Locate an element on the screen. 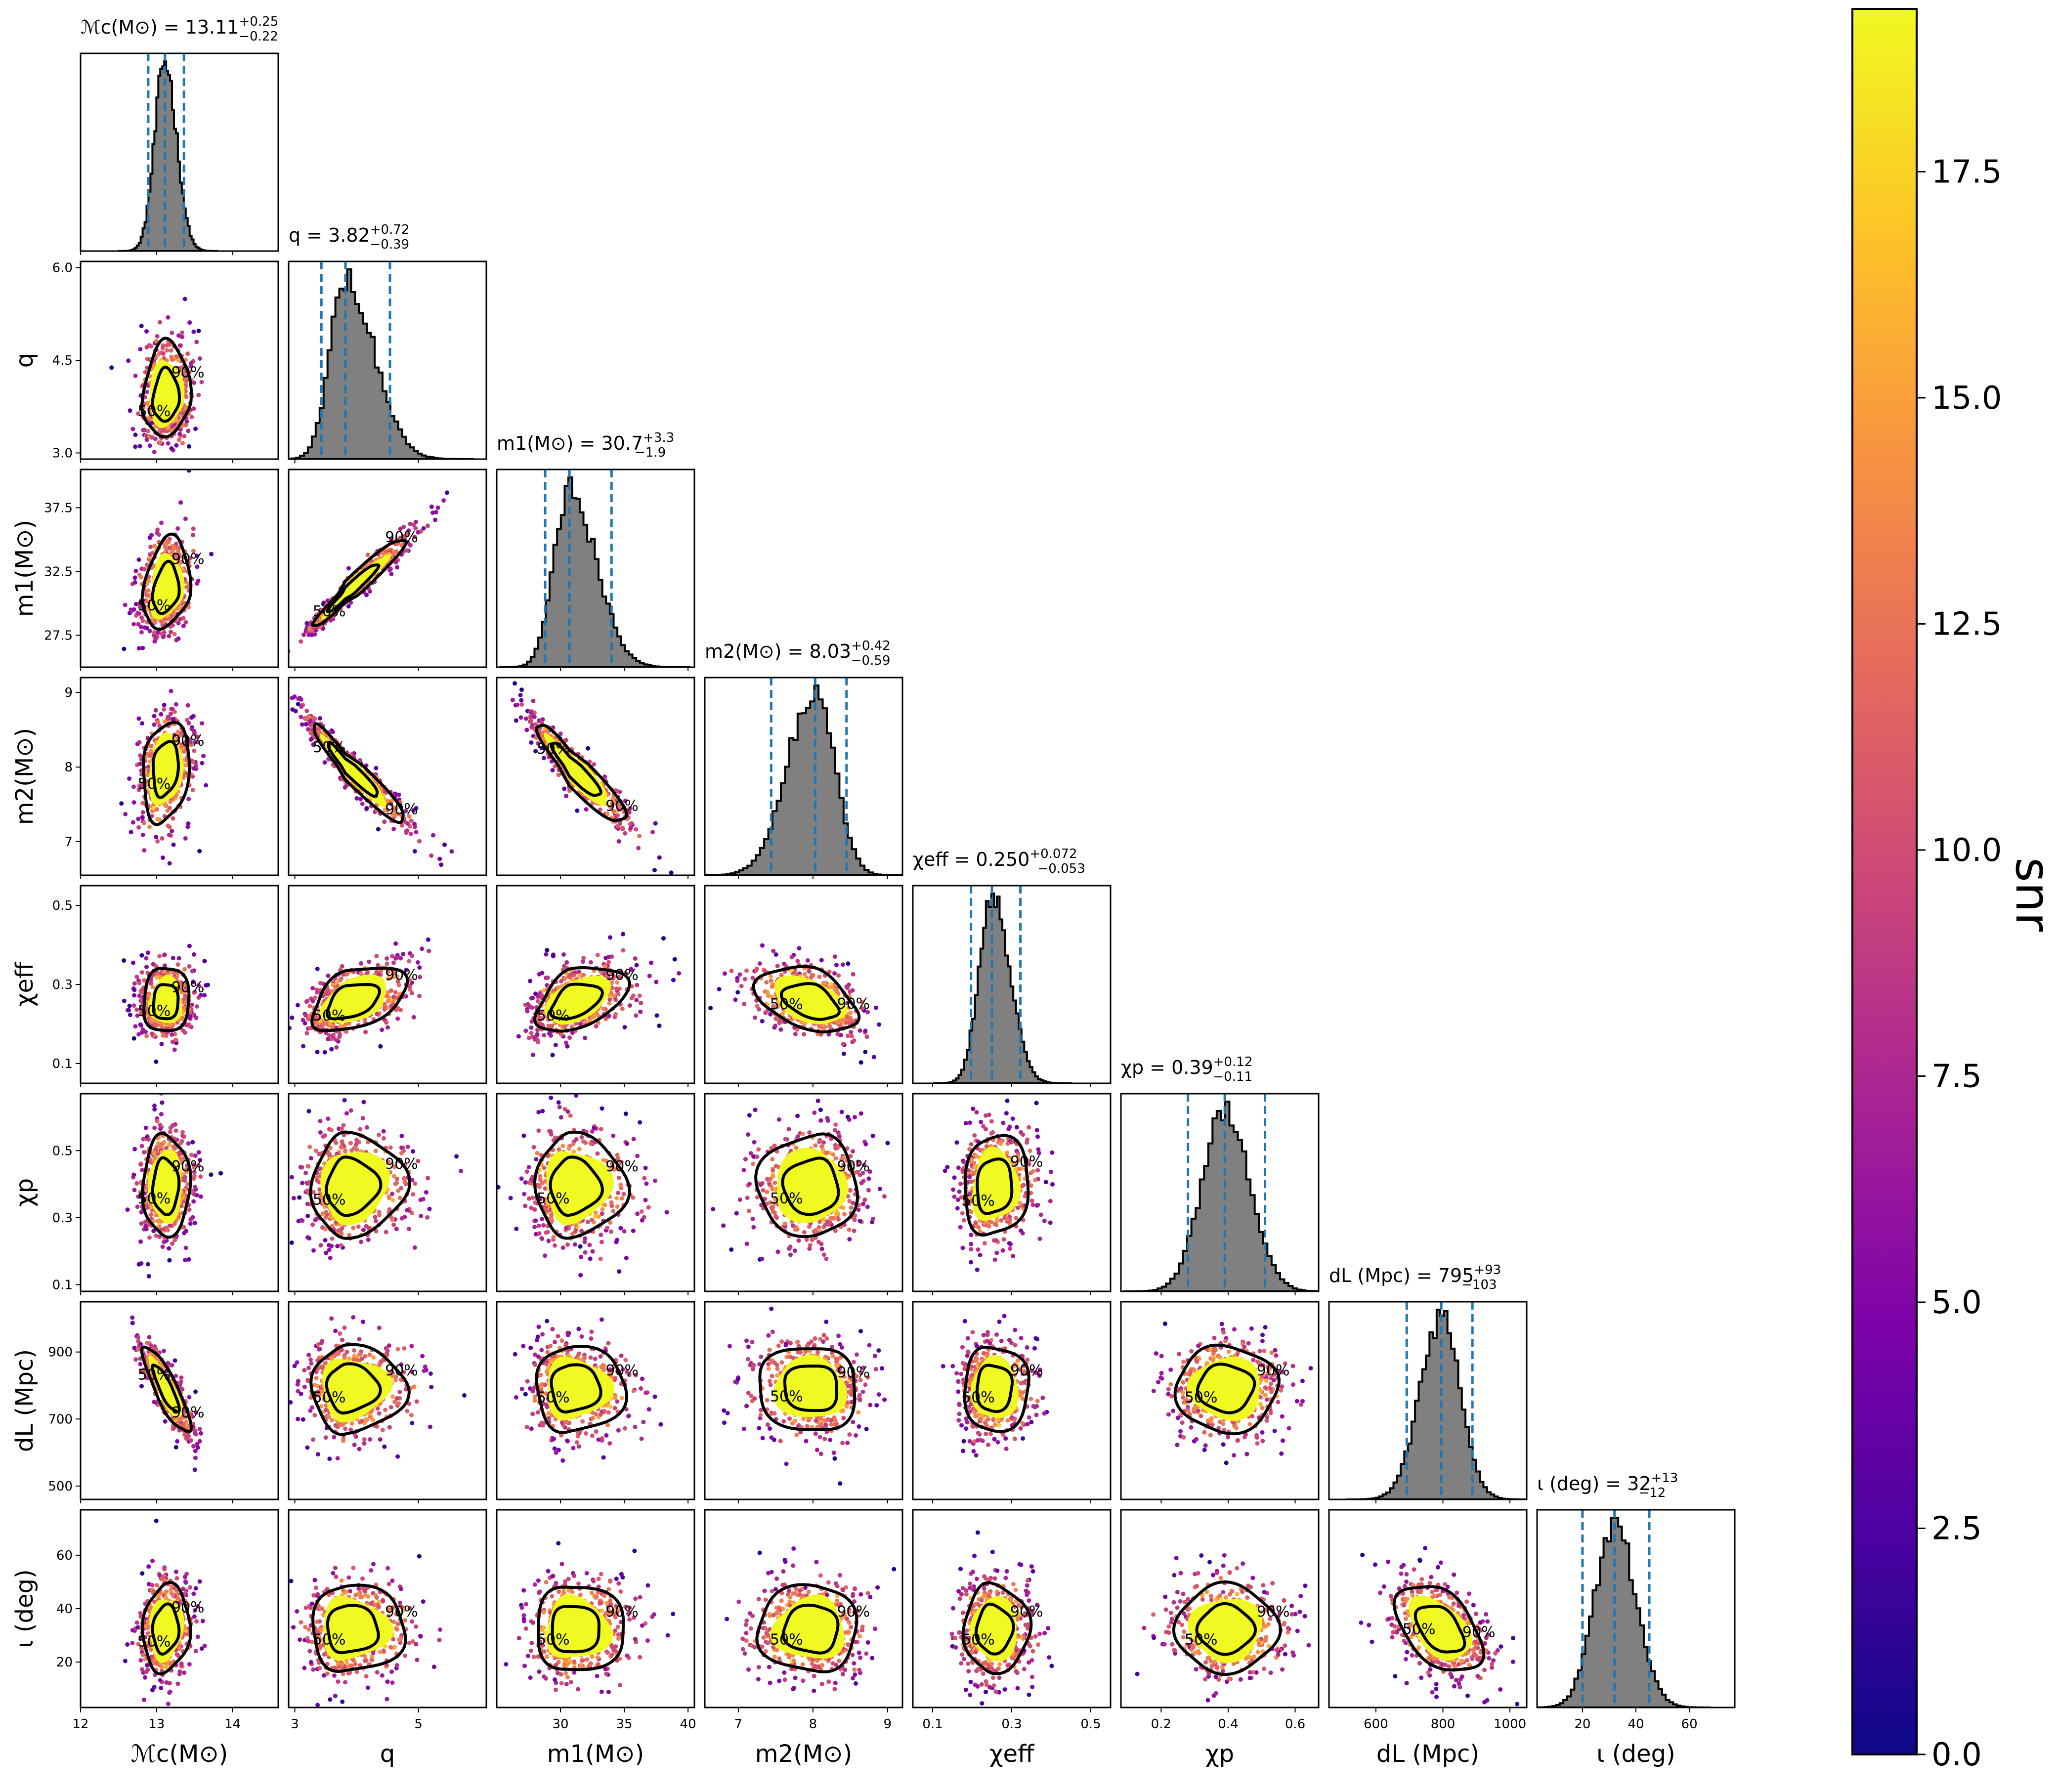  scatter-q-vs-mc: 50%90%3.04.56.0q is located at coordinates (145, 361).